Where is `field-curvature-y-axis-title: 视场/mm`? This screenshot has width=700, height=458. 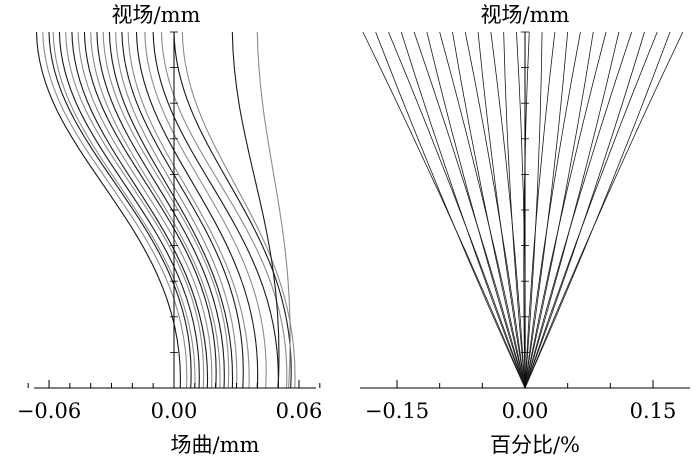 field-curvature-y-axis-title: 视场/mm is located at coordinates (156, 15).